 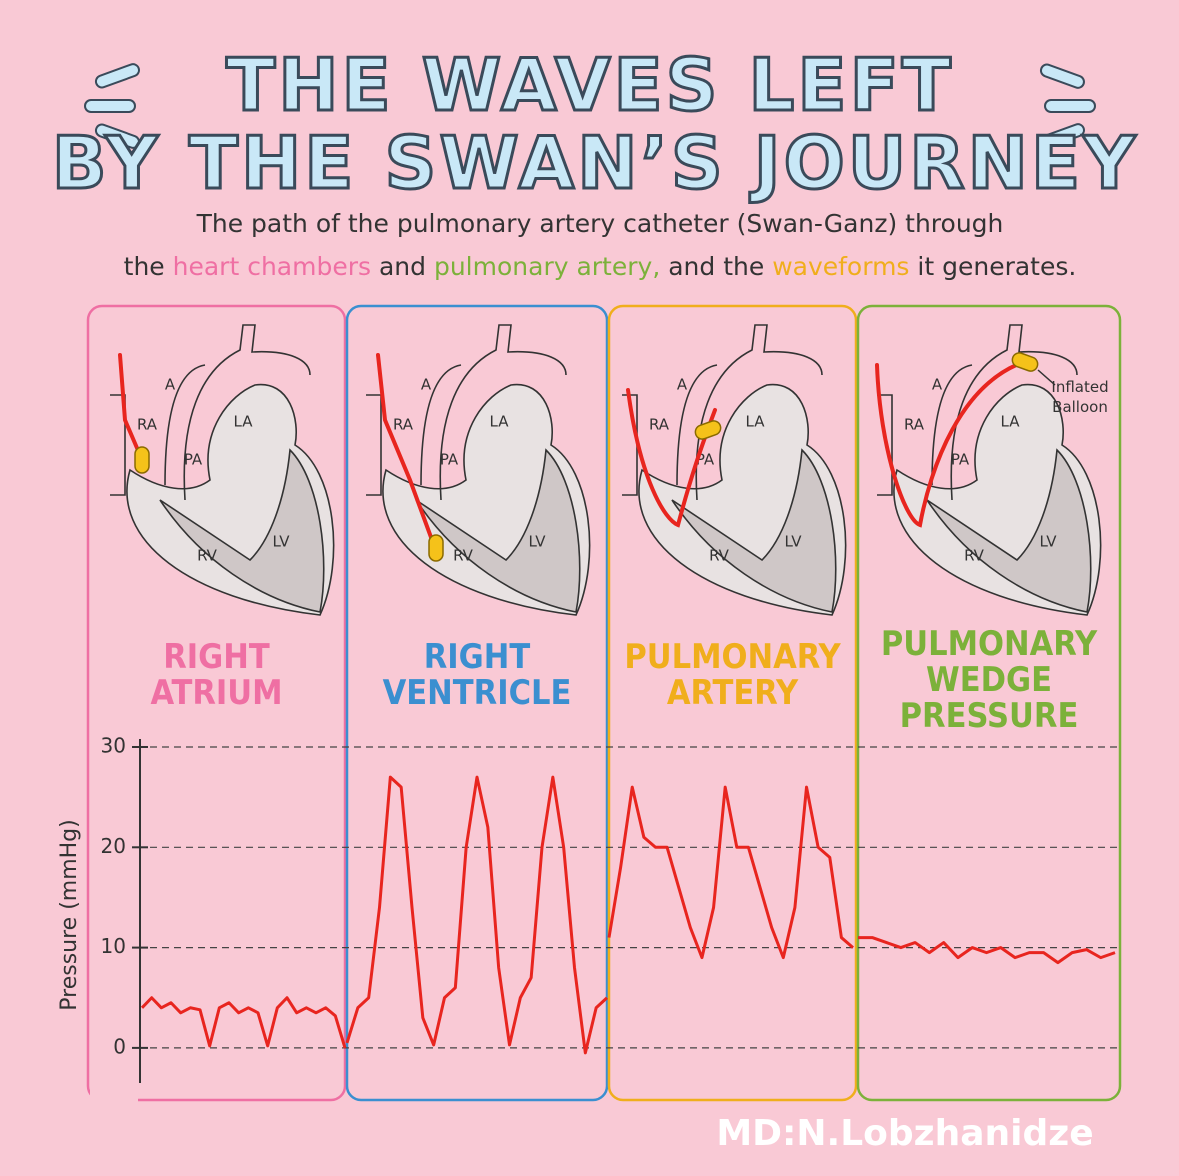 What do you see at coordinates (1079, 387) in the screenshot?
I see `balloon-note: Inflated` at bounding box center [1079, 387].